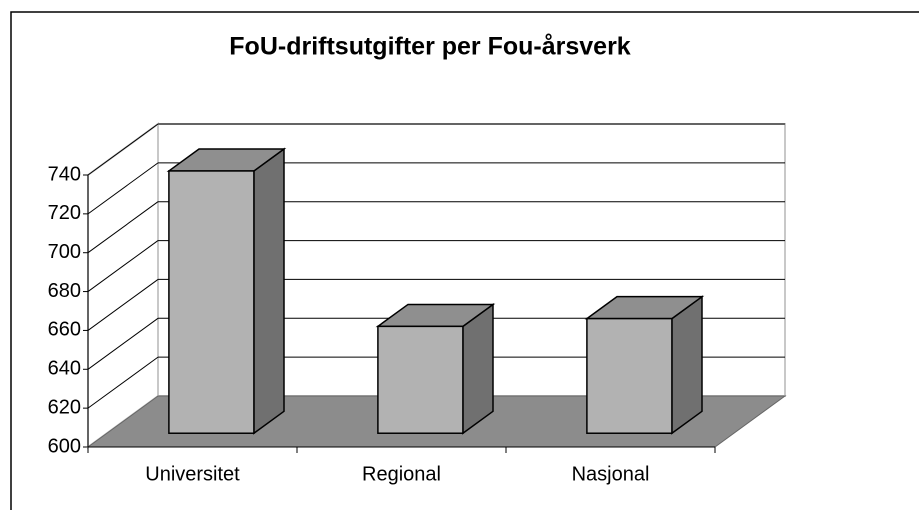  Describe the element at coordinates (430, 47) in the screenshot. I see `chart-title: FoU-driftsutgifter per Fou-årsverk` at that location.